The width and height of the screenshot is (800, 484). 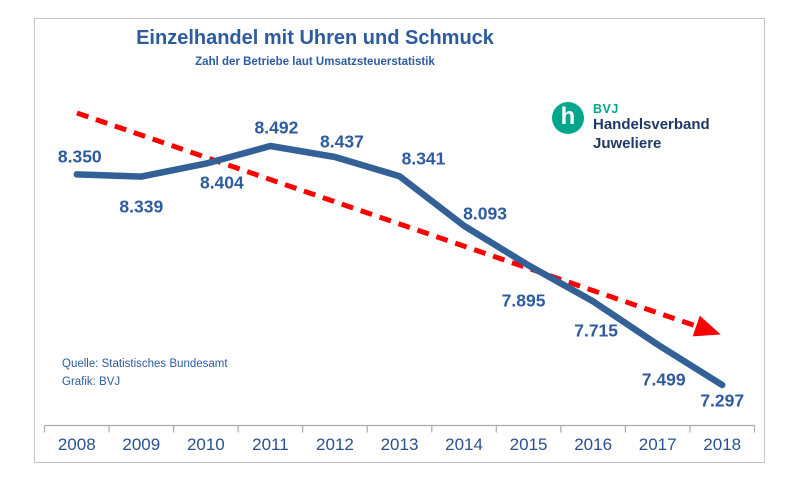 I want to click on logo-name-line1: Handelsverband, so click(x=651, y=124).